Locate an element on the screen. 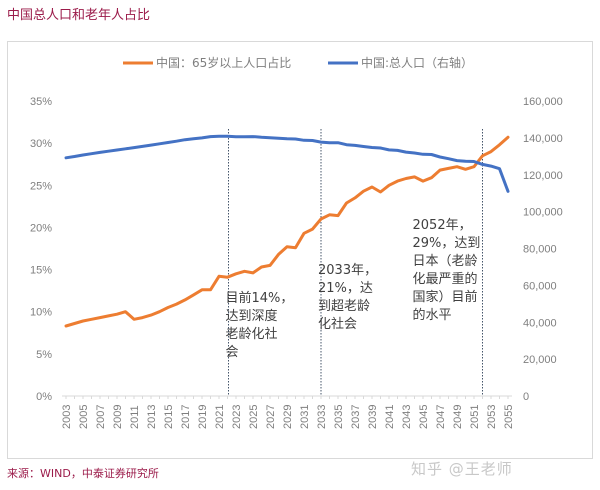 The image size is (600, 490). x-tick-label: 2013 is located at coordinates (152, 417).